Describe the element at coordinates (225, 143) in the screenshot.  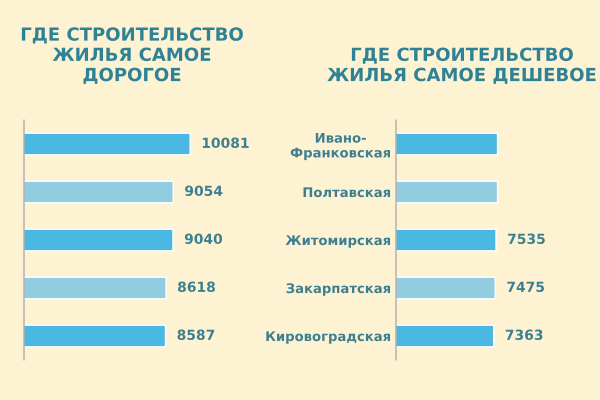
I see `data-label: 10081` at that location.